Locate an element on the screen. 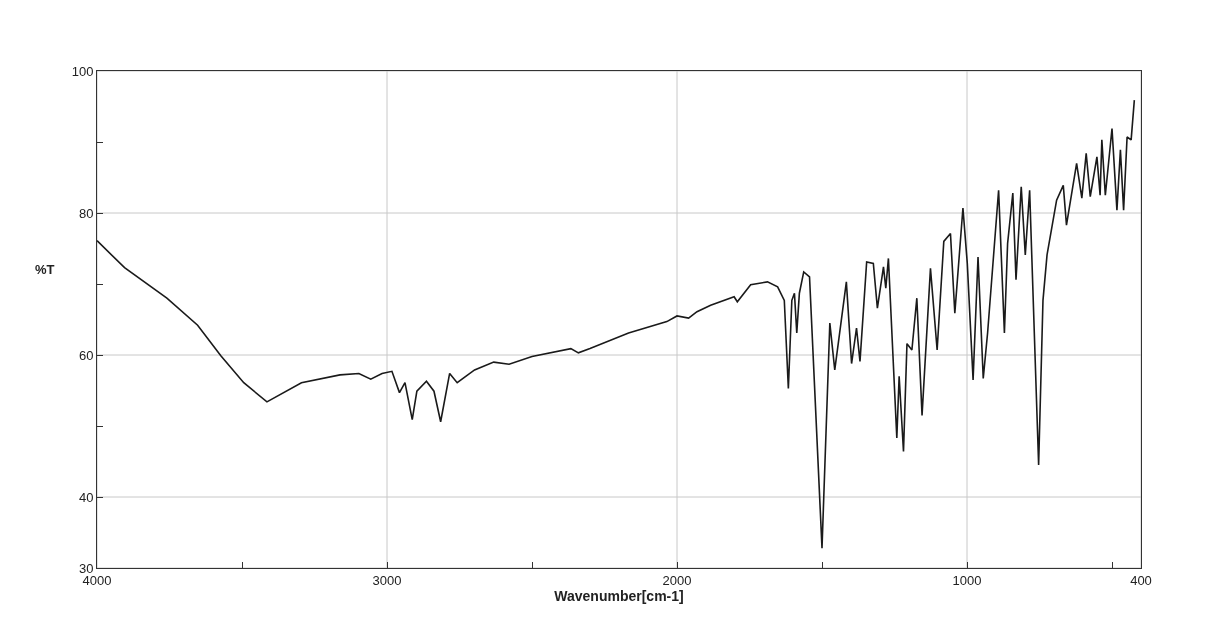 The image size is (1209, 622). x-tick-label: 3000 is located at coordinates (387, 580).